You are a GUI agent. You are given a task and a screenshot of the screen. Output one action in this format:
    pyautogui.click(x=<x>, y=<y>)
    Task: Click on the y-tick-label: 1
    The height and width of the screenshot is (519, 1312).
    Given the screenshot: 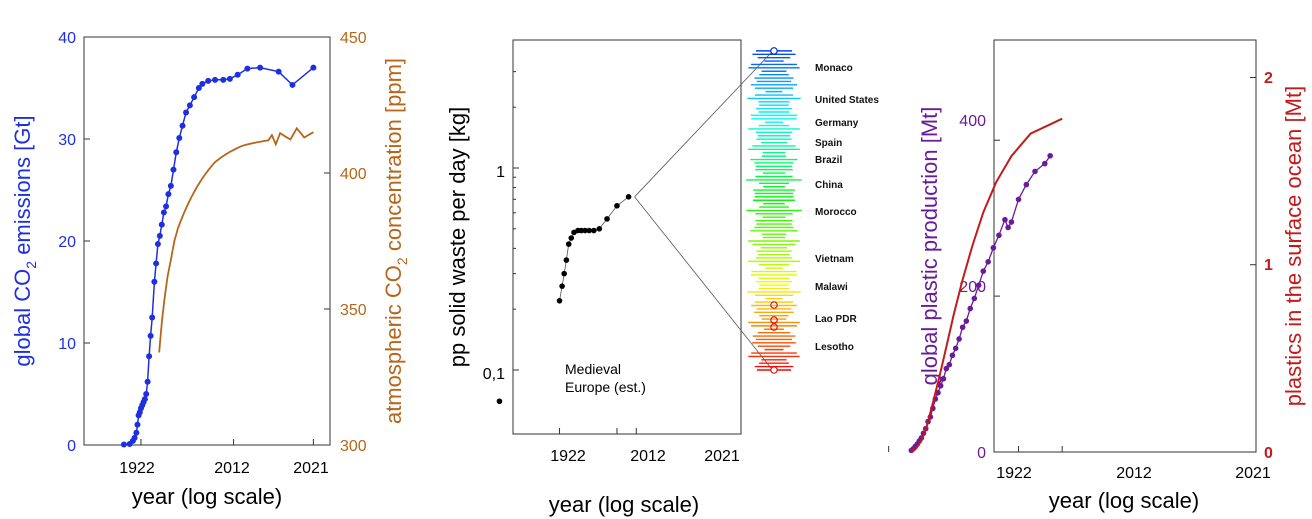 What is the action you would take?
    pyautogui.click(x=500, y=172)
    